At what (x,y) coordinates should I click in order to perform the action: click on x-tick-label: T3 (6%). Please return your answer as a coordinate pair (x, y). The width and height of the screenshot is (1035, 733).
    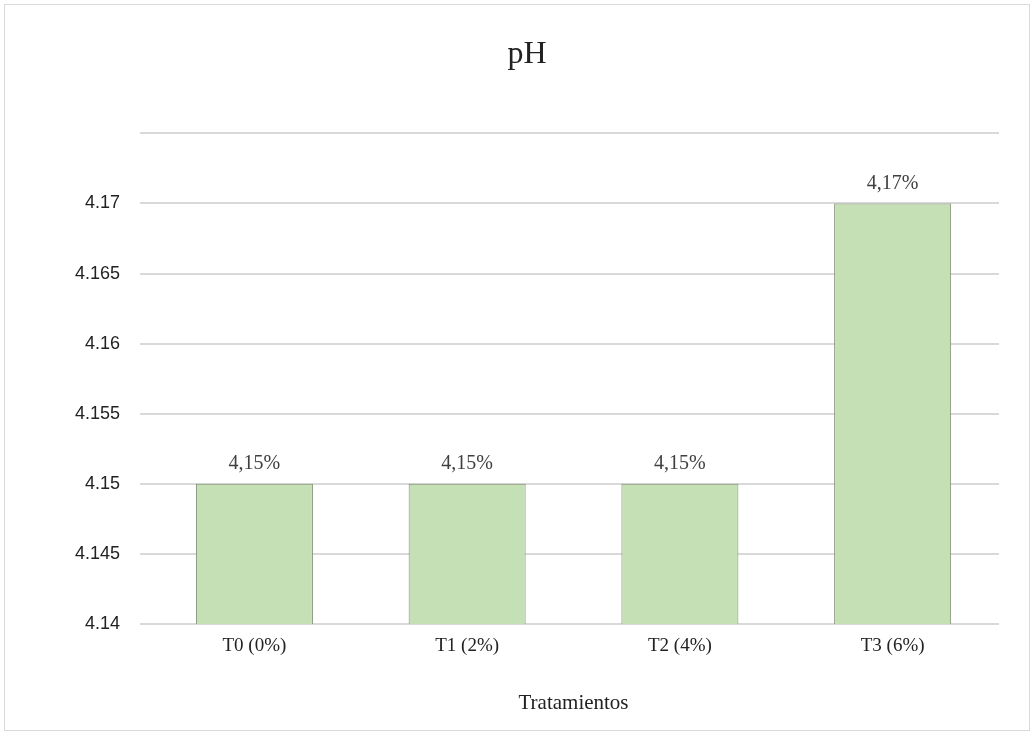
    Looking at the image, I should click on (892, 645).